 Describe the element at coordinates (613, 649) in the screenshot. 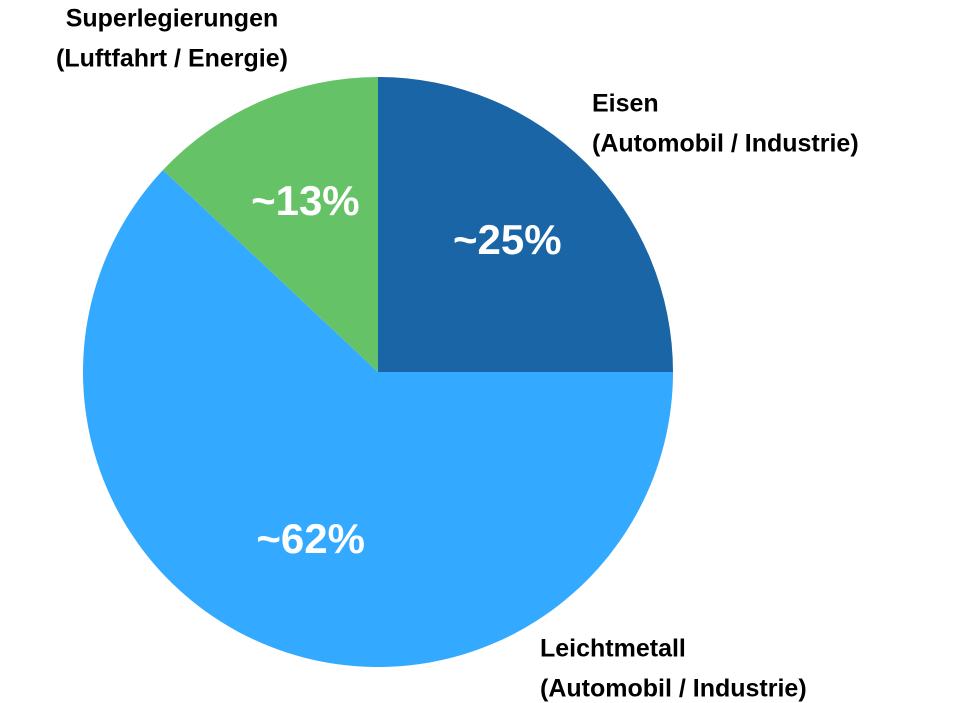

I see `category-label: Leichtmetall` at that location.